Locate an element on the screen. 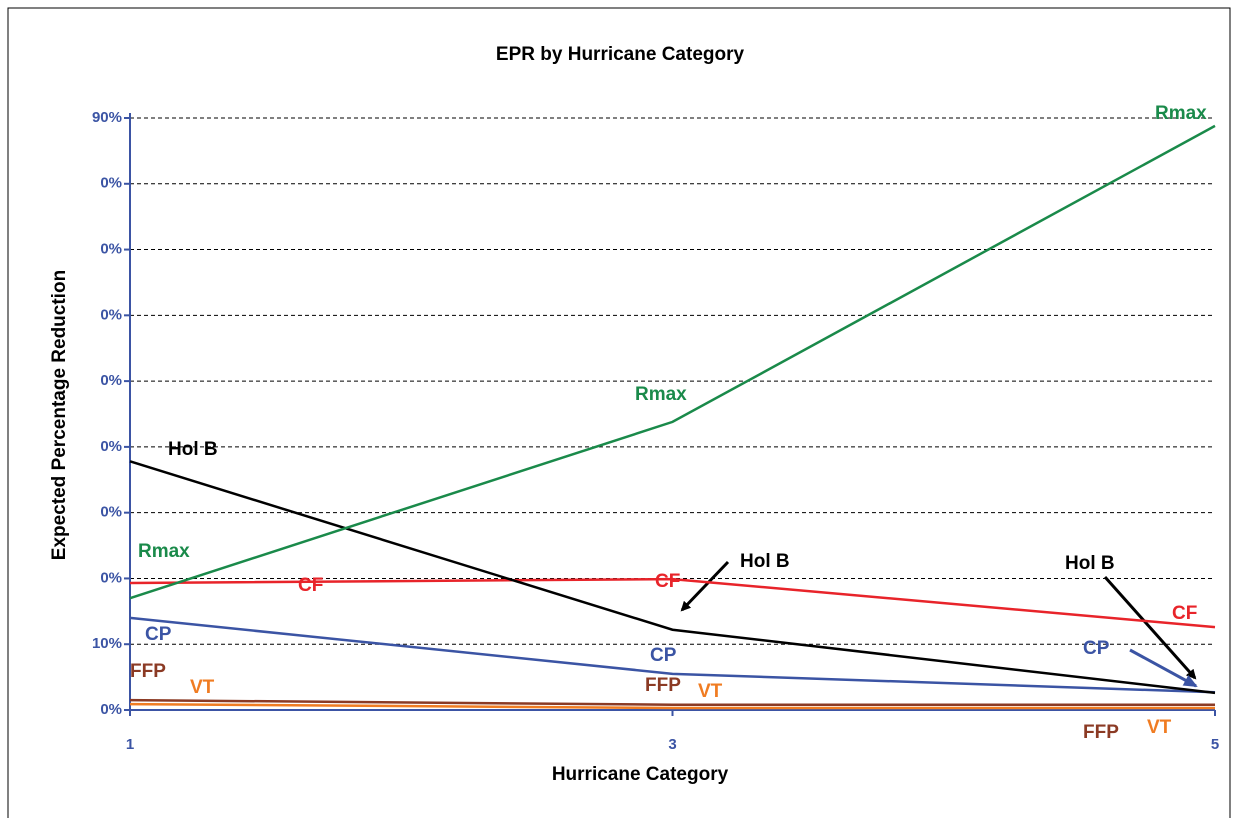 The width and height of the screenshot is (1238, 818). x-tick-label: 3 is located at coordinates (672, 744).